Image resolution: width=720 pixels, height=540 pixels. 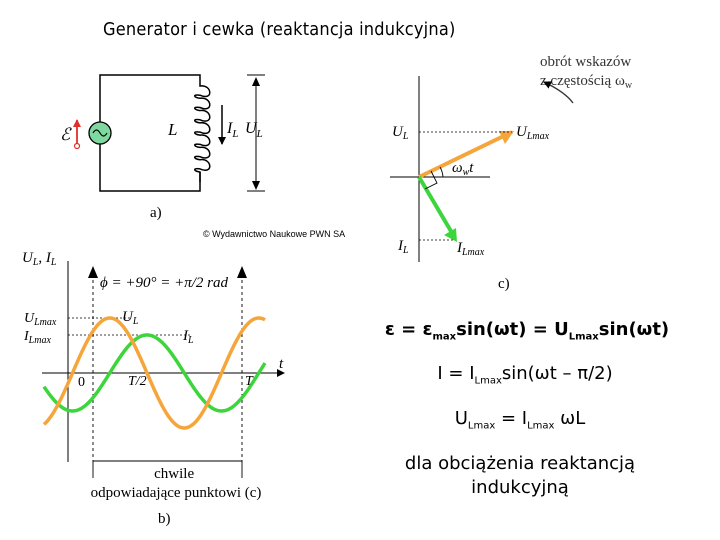 What do you see at coordinates (254, 130) in the screenshot?
I see `voltage-label: UL` at bounding box center [254, 130].